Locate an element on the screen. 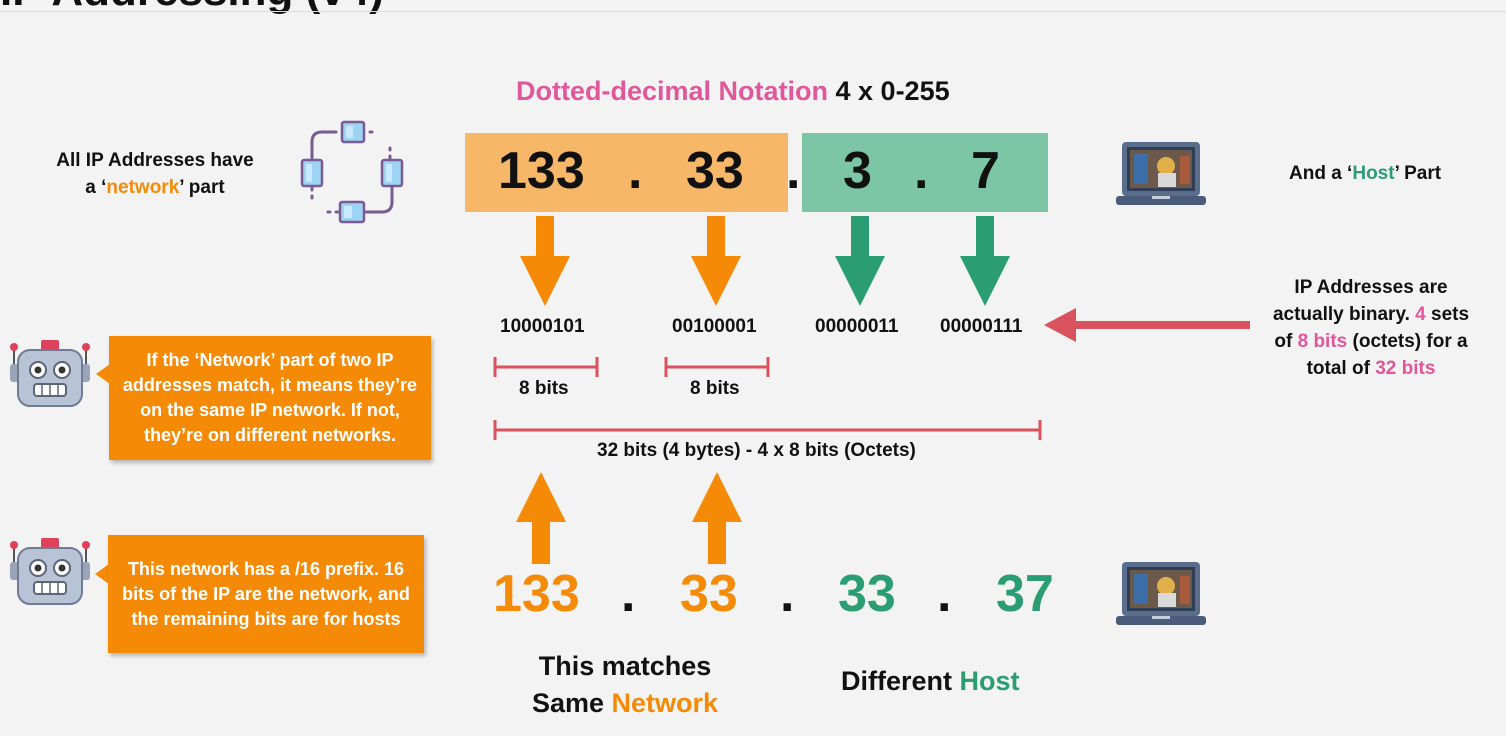  second-ip-octet-3: 33 is located at coordinates (867, 594).